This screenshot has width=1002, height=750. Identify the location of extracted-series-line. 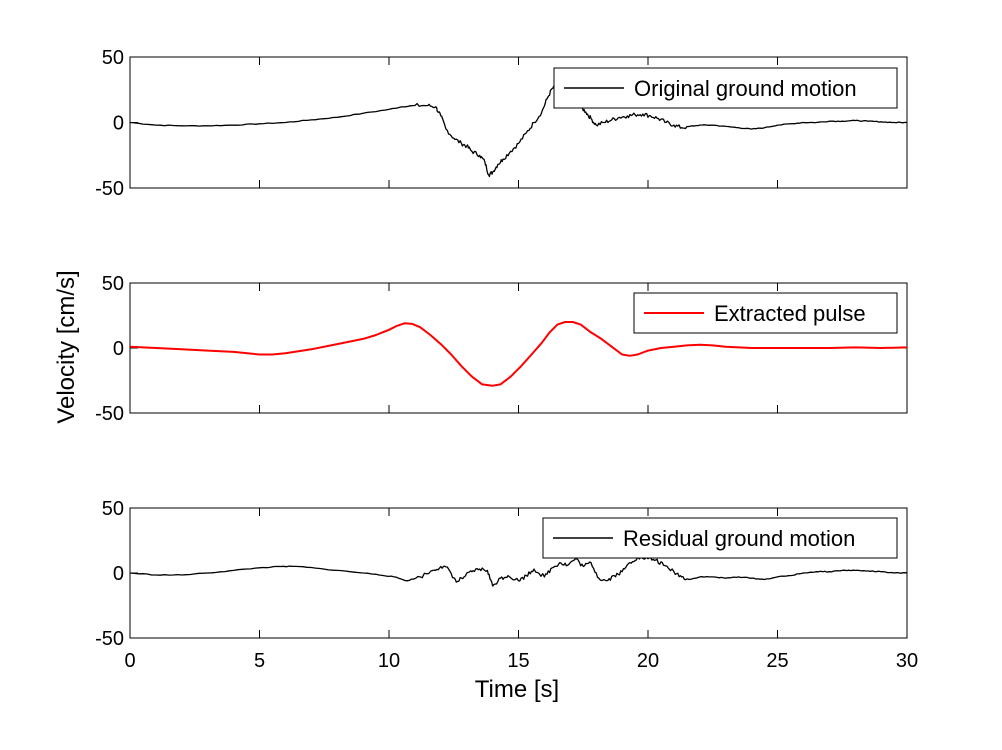
(518, 354).